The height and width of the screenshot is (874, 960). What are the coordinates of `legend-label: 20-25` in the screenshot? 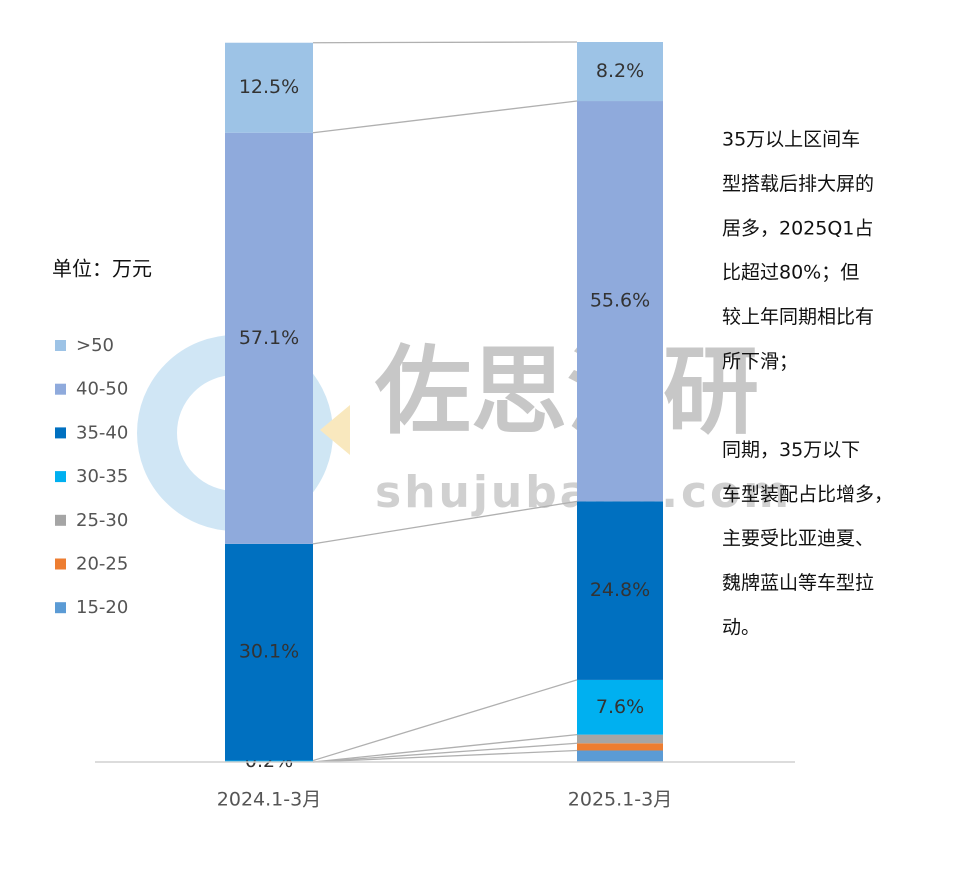 It's located at (102, 564).